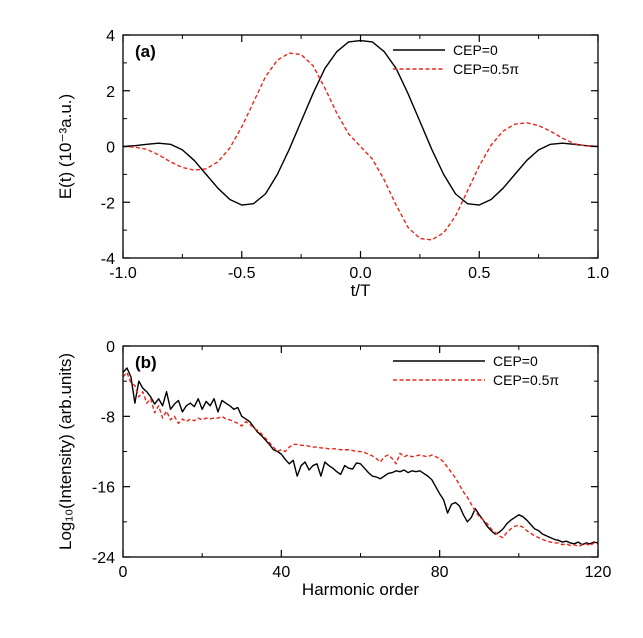 This screenshot has width=643, height=638. I want to click on x-tick-label: 1.0, so click(598, 273).